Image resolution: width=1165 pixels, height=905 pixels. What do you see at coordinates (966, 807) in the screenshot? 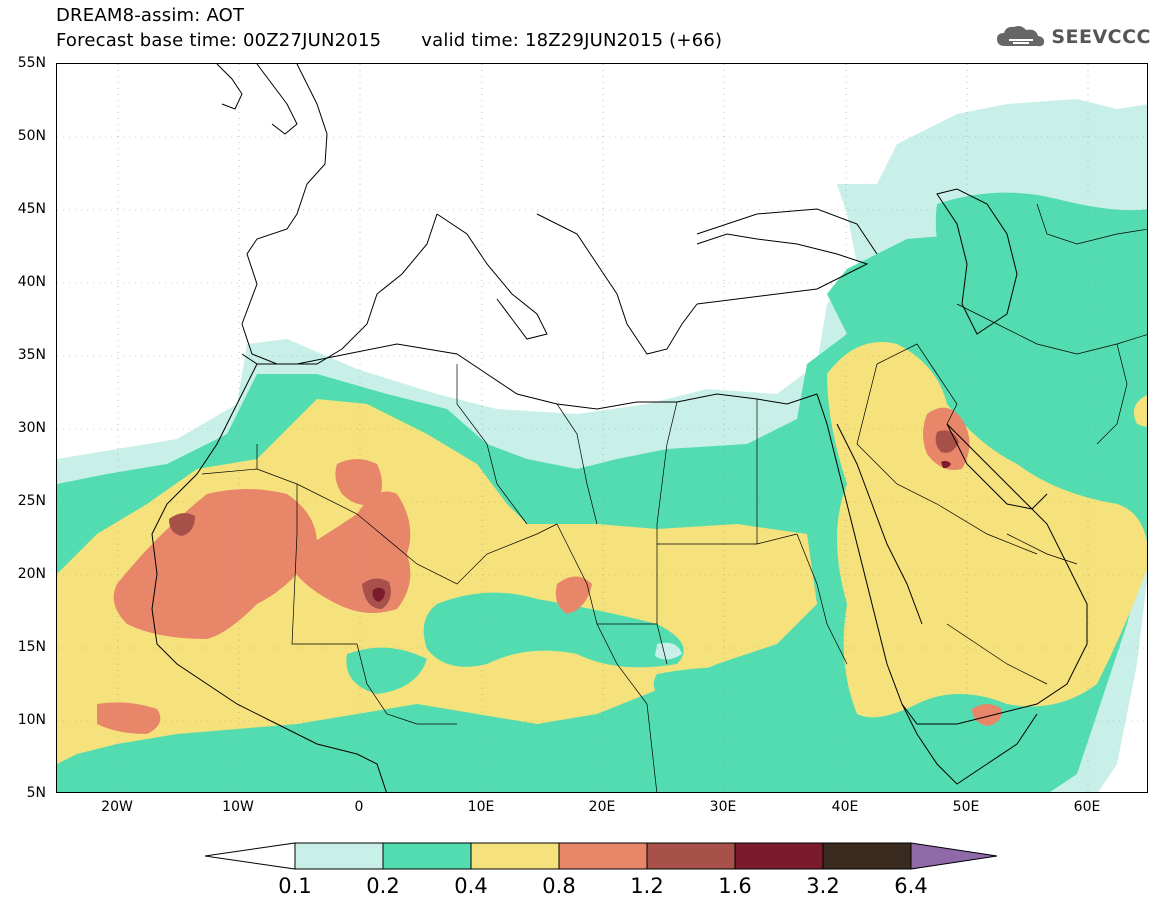
I see `lon-label: 50E` at bounding box center [966, 807].